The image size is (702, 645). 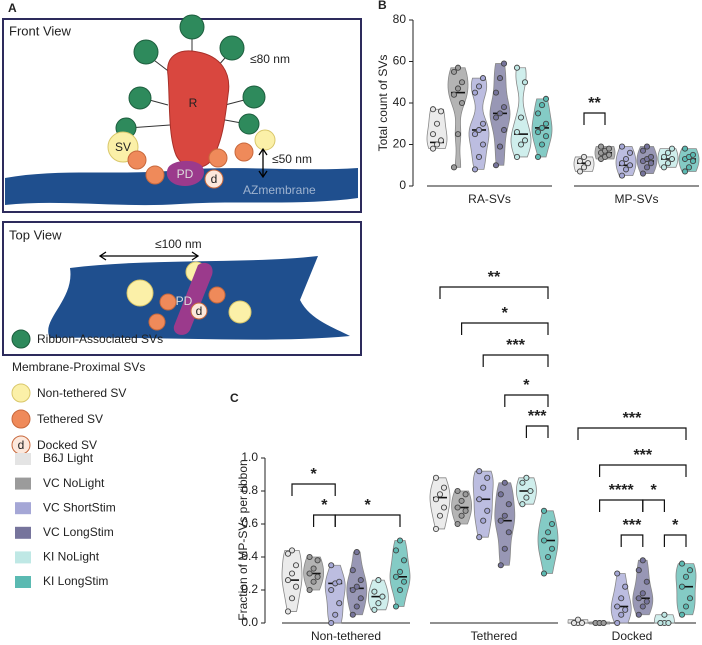 What do you see at coordinates (12, 8) in the screenshot?
I see `panel-label: A` at bounding box center [12, 8].